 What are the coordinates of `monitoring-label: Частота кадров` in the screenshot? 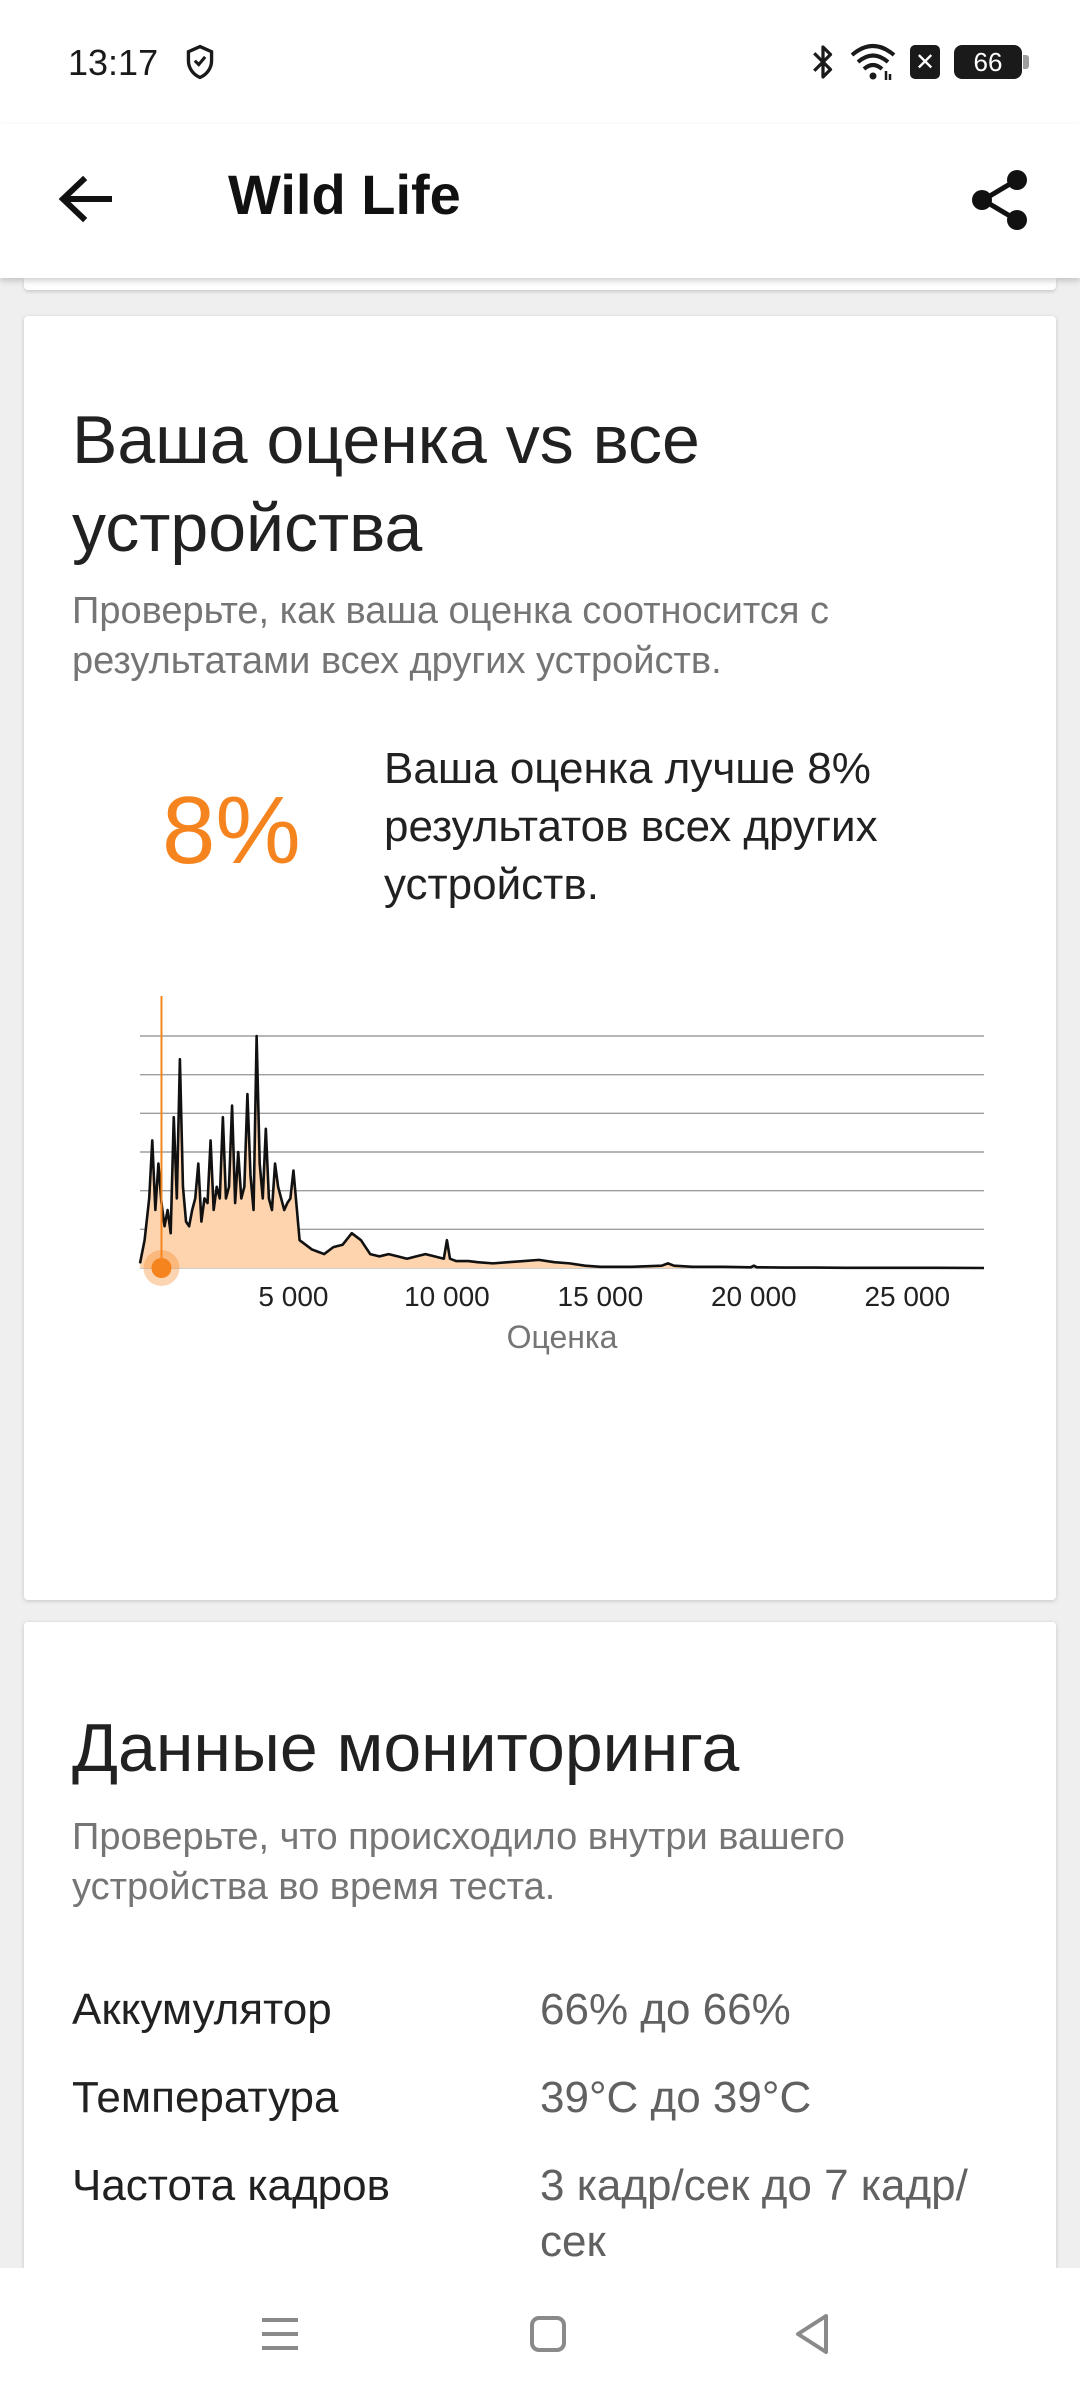 It's located at (231, 2185).